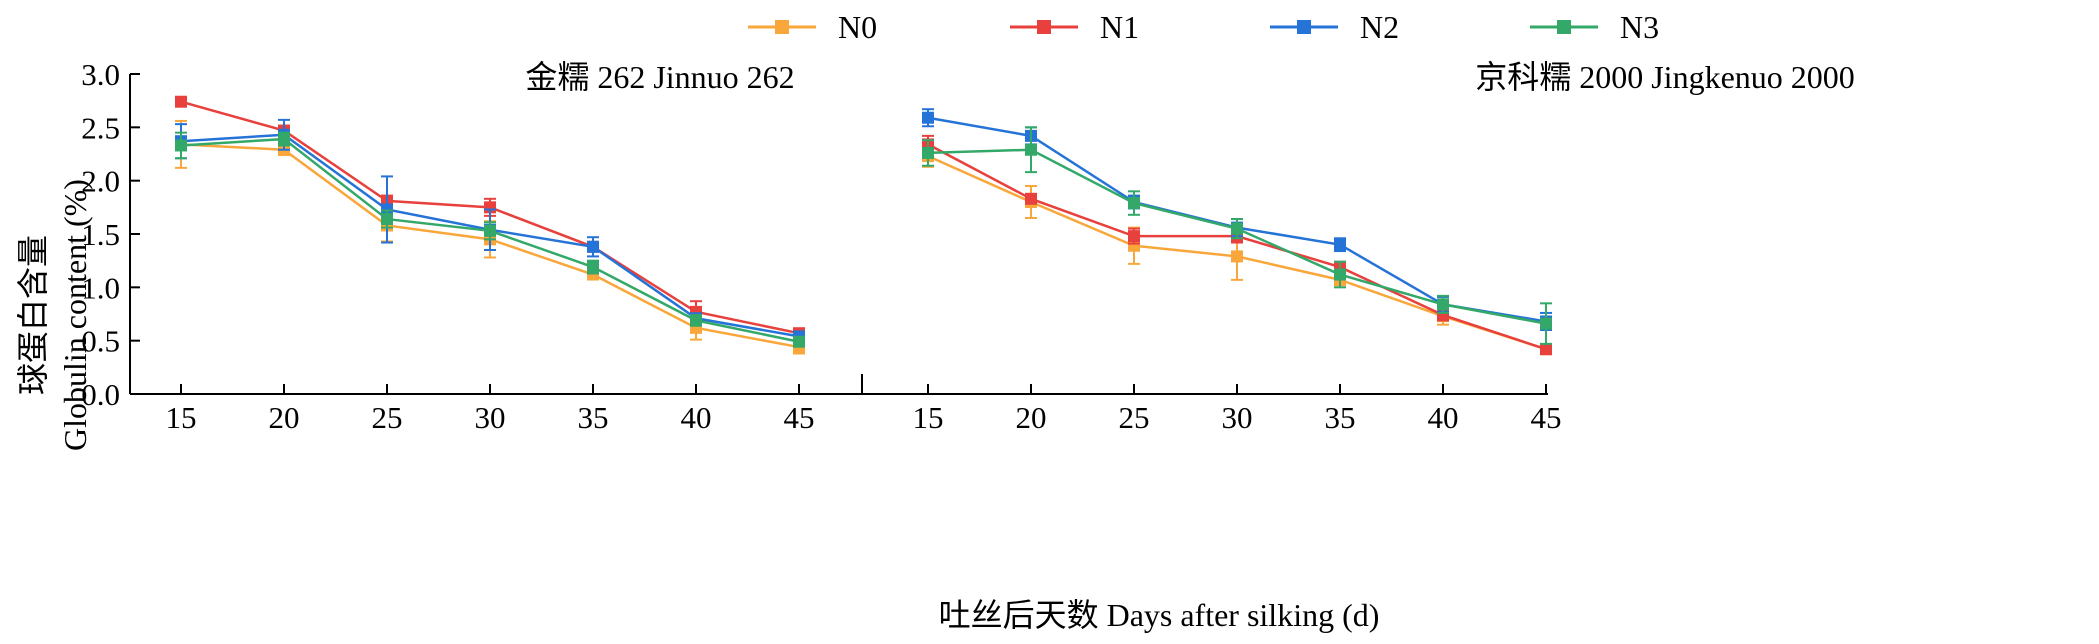 This screenshot has width=2099, height=644. I want to click on y-tick-label: 1.0, so click(100, 287).